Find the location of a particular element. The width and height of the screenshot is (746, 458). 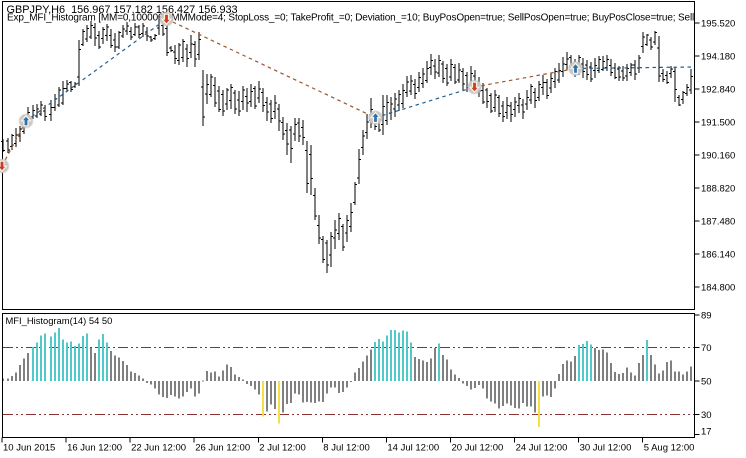

svg-text: MFI_Histogram(14) 54 50 is located at coordinates (59, 320).